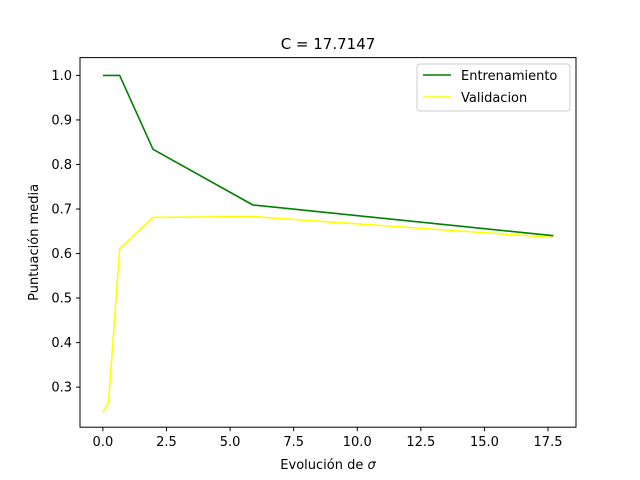  What do you see at coordinates (61, 210) in the screenshot?
I see `y-tick-label: 0.7` at bounding box center [61, 210].